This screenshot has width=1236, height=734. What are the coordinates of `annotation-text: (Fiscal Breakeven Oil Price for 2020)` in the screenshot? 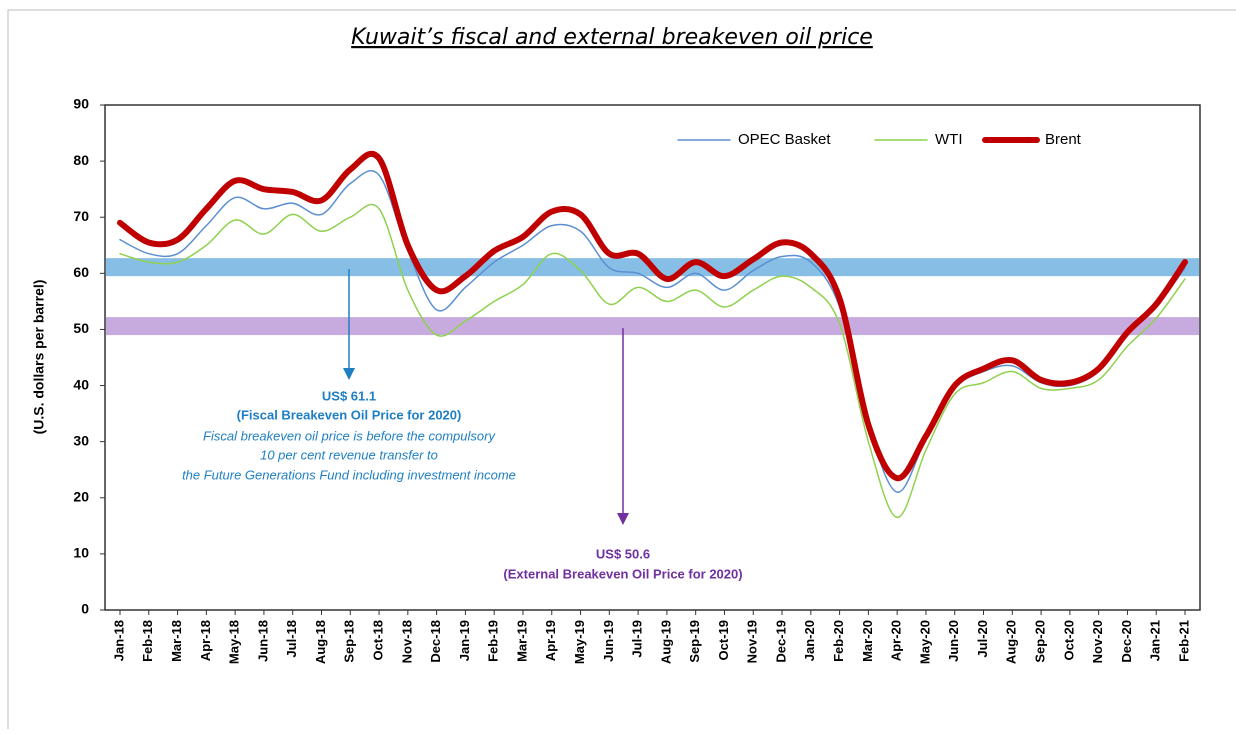 It's located at (349, 414).